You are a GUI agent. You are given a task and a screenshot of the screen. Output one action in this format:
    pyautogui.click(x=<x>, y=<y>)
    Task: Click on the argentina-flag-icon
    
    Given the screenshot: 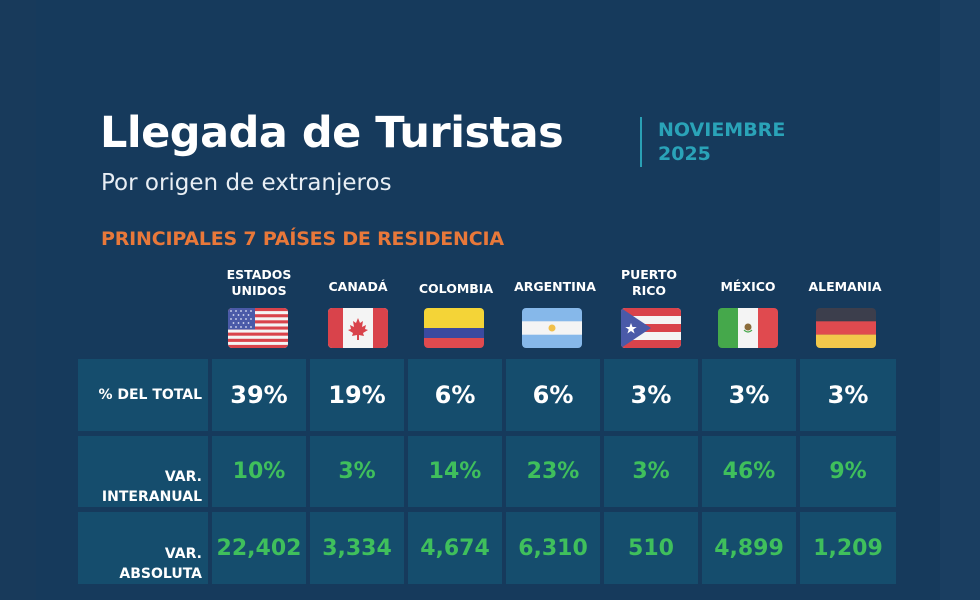 What is the action you would take?
    pyautogui.click(x=552, y=328)
    